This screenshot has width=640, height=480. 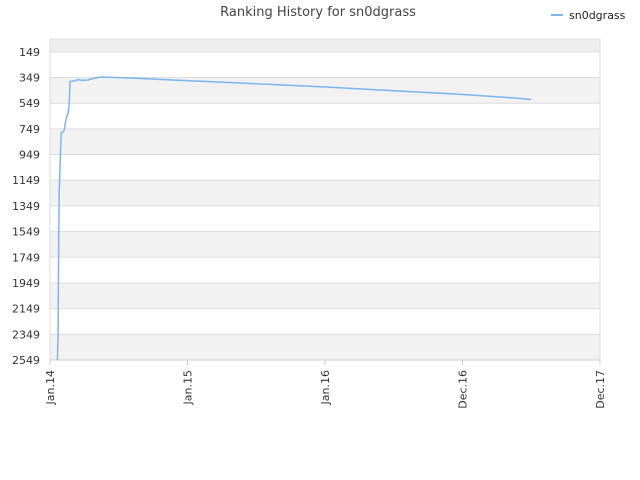 What do you see at coordinates (325, 387) in the screenshot?
I see `x-tick-label: Jan.16` at bounding box center [325, 387].